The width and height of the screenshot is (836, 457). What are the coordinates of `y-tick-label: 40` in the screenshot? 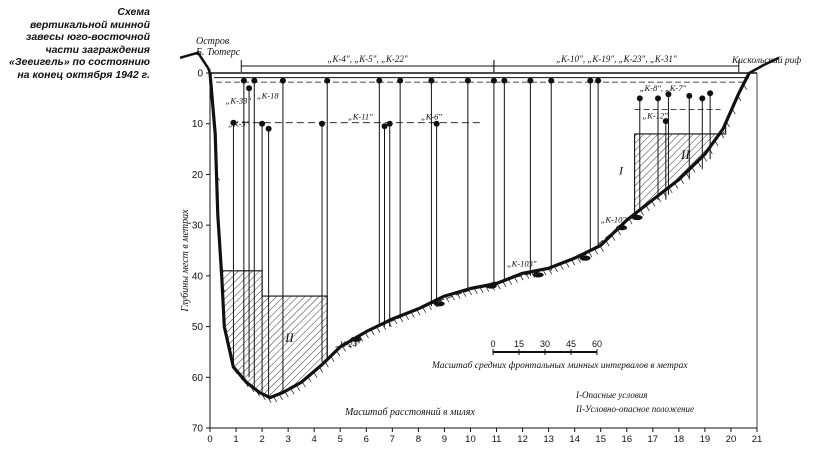 It's located at (198, 276).